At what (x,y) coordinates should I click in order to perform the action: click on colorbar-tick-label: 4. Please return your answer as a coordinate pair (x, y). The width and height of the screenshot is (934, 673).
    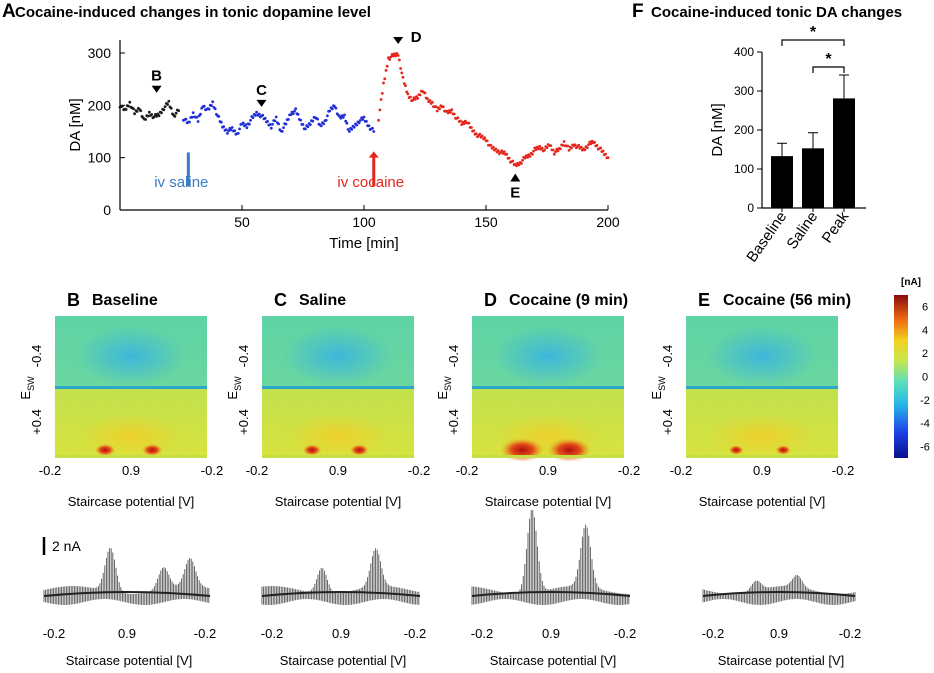
    Looking at the image, I should click on (925, 331).